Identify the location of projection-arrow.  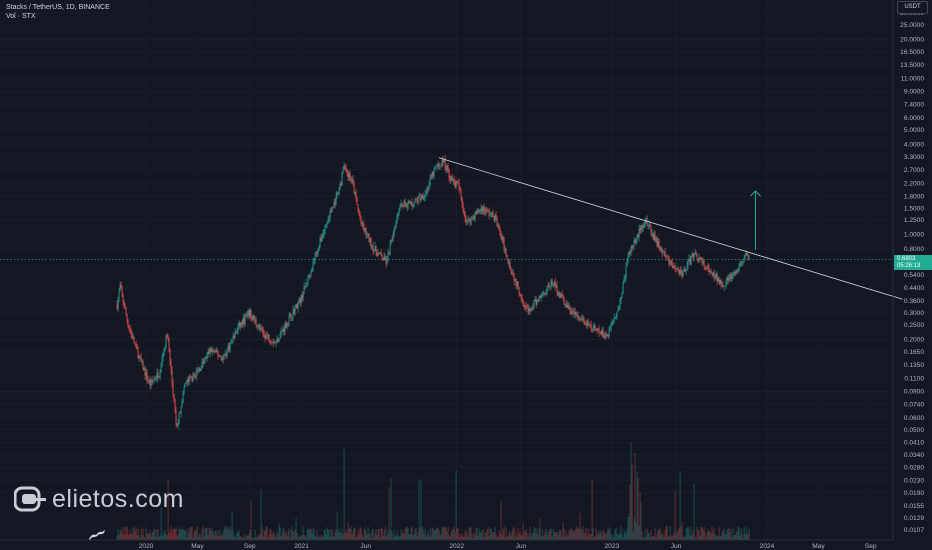
(755, 220).